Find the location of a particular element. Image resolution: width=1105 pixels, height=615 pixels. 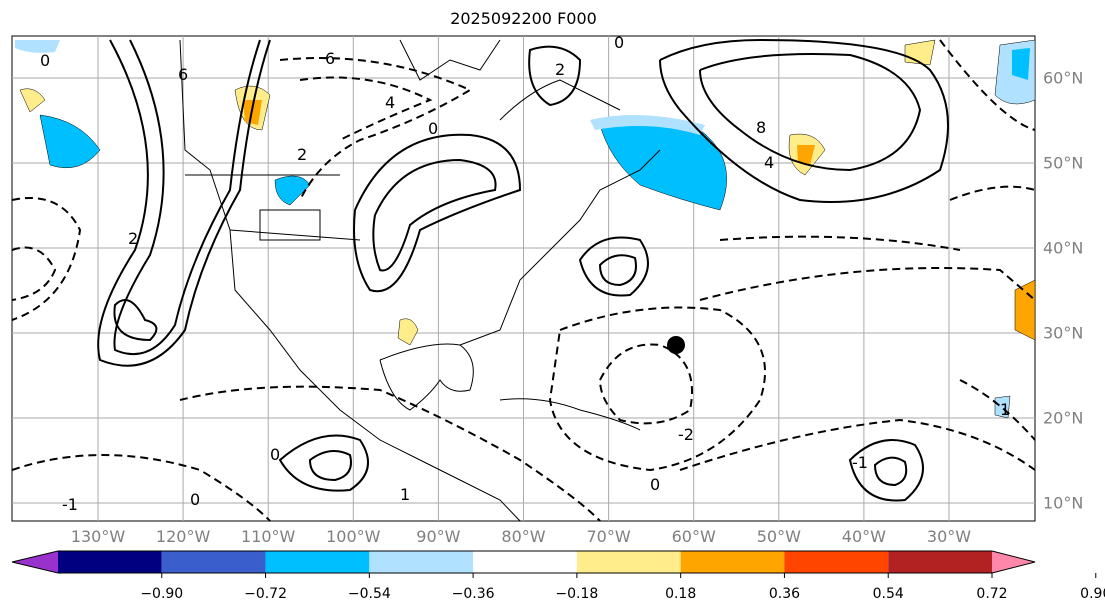

lon-label: 30°W is located at coordinates (949, 536).